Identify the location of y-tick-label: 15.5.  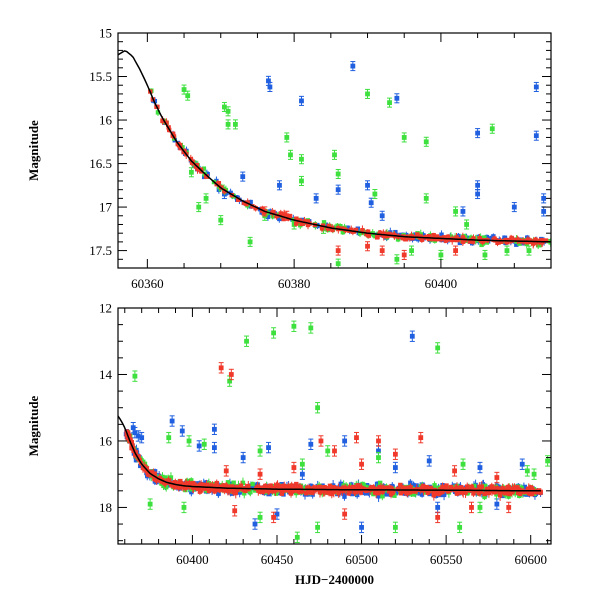
(100, 76).